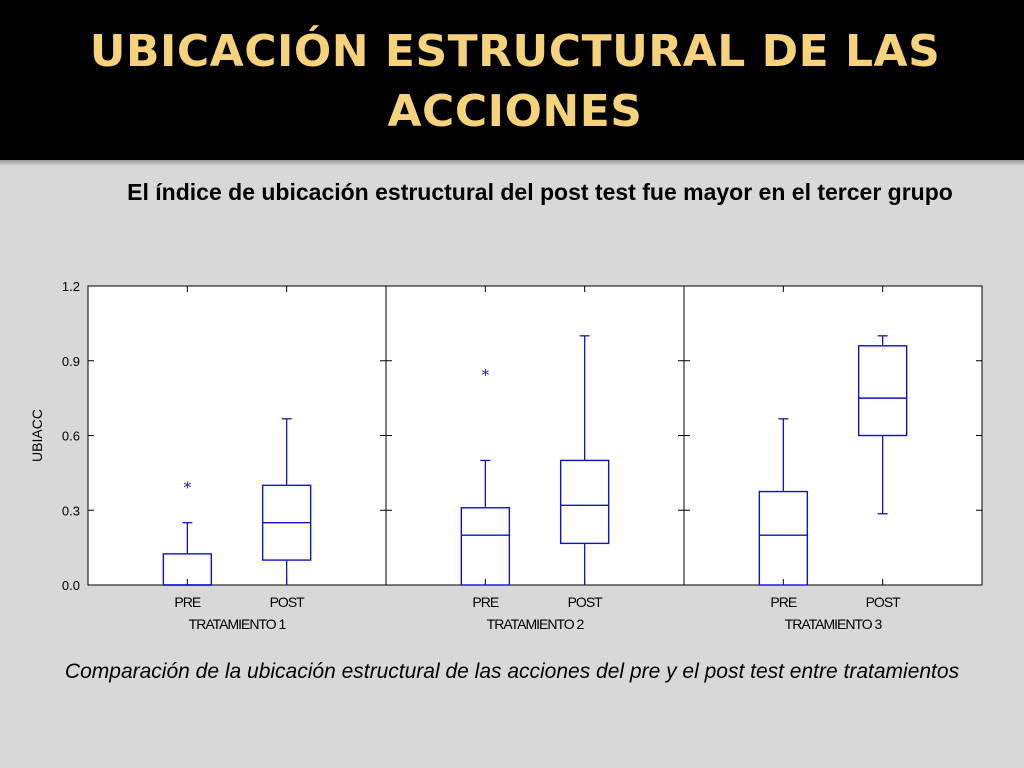 This screenshot has width=1024, height=768. What do you see at coordinates (515, 51) in the screenshot?
I see `slide-title-line-1: UBICACIÓN ESTRUCTURAL DE LAS` at bounding box center [515, 51].